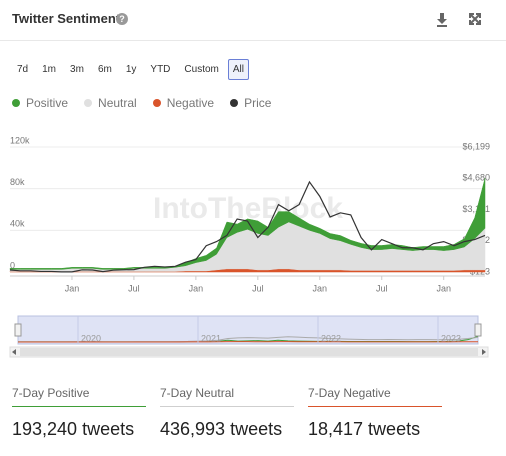 The image size is (506, 456). Describe the element at coordinates (253, 40) in the screenshot. I see `separator` at that location.